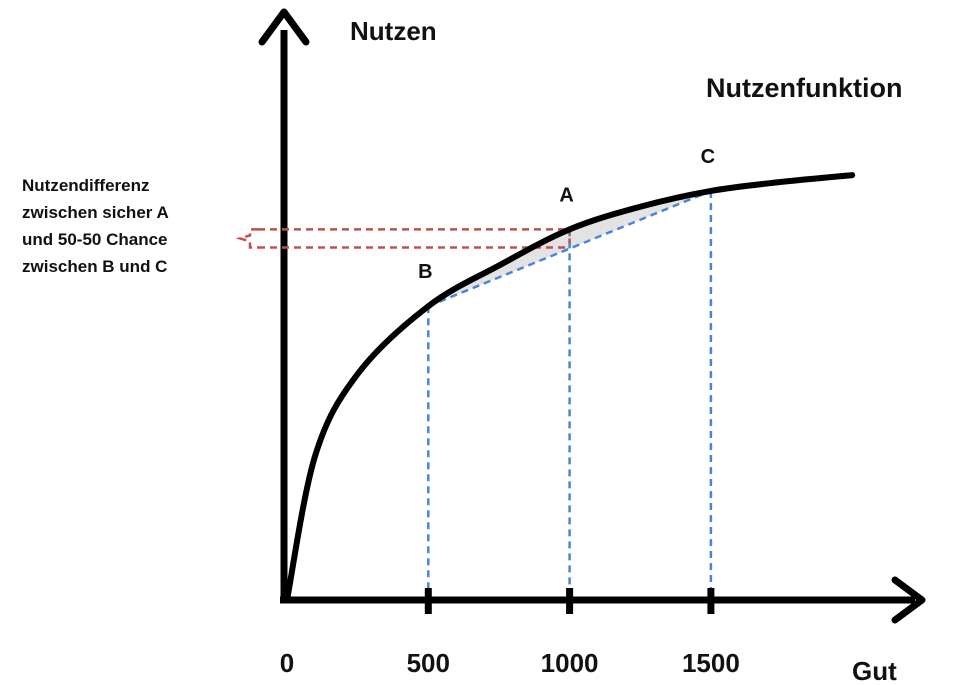  I want to click on point-label-C: C, so click(708, 157).